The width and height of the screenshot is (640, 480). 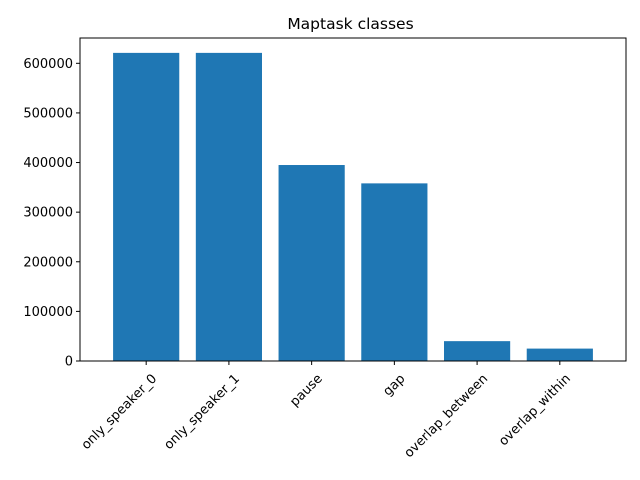 I want to click on y-tick-label: 200000, so click(x=48, y=262).